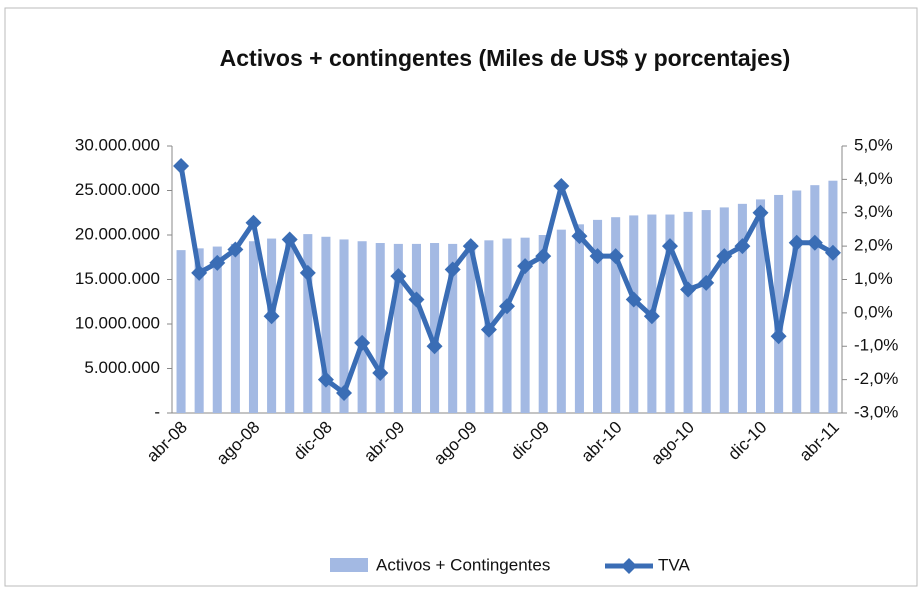  I want to click on y-tick-label: 5.000.000, so click(122, 367).